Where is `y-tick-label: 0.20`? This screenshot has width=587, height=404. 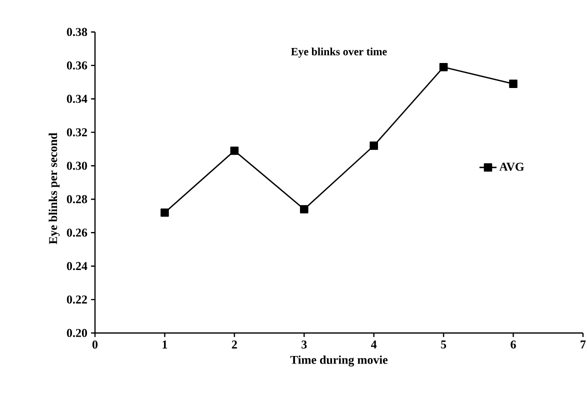 y-tick-label: 0.20 is located at coordinates (77, 333).